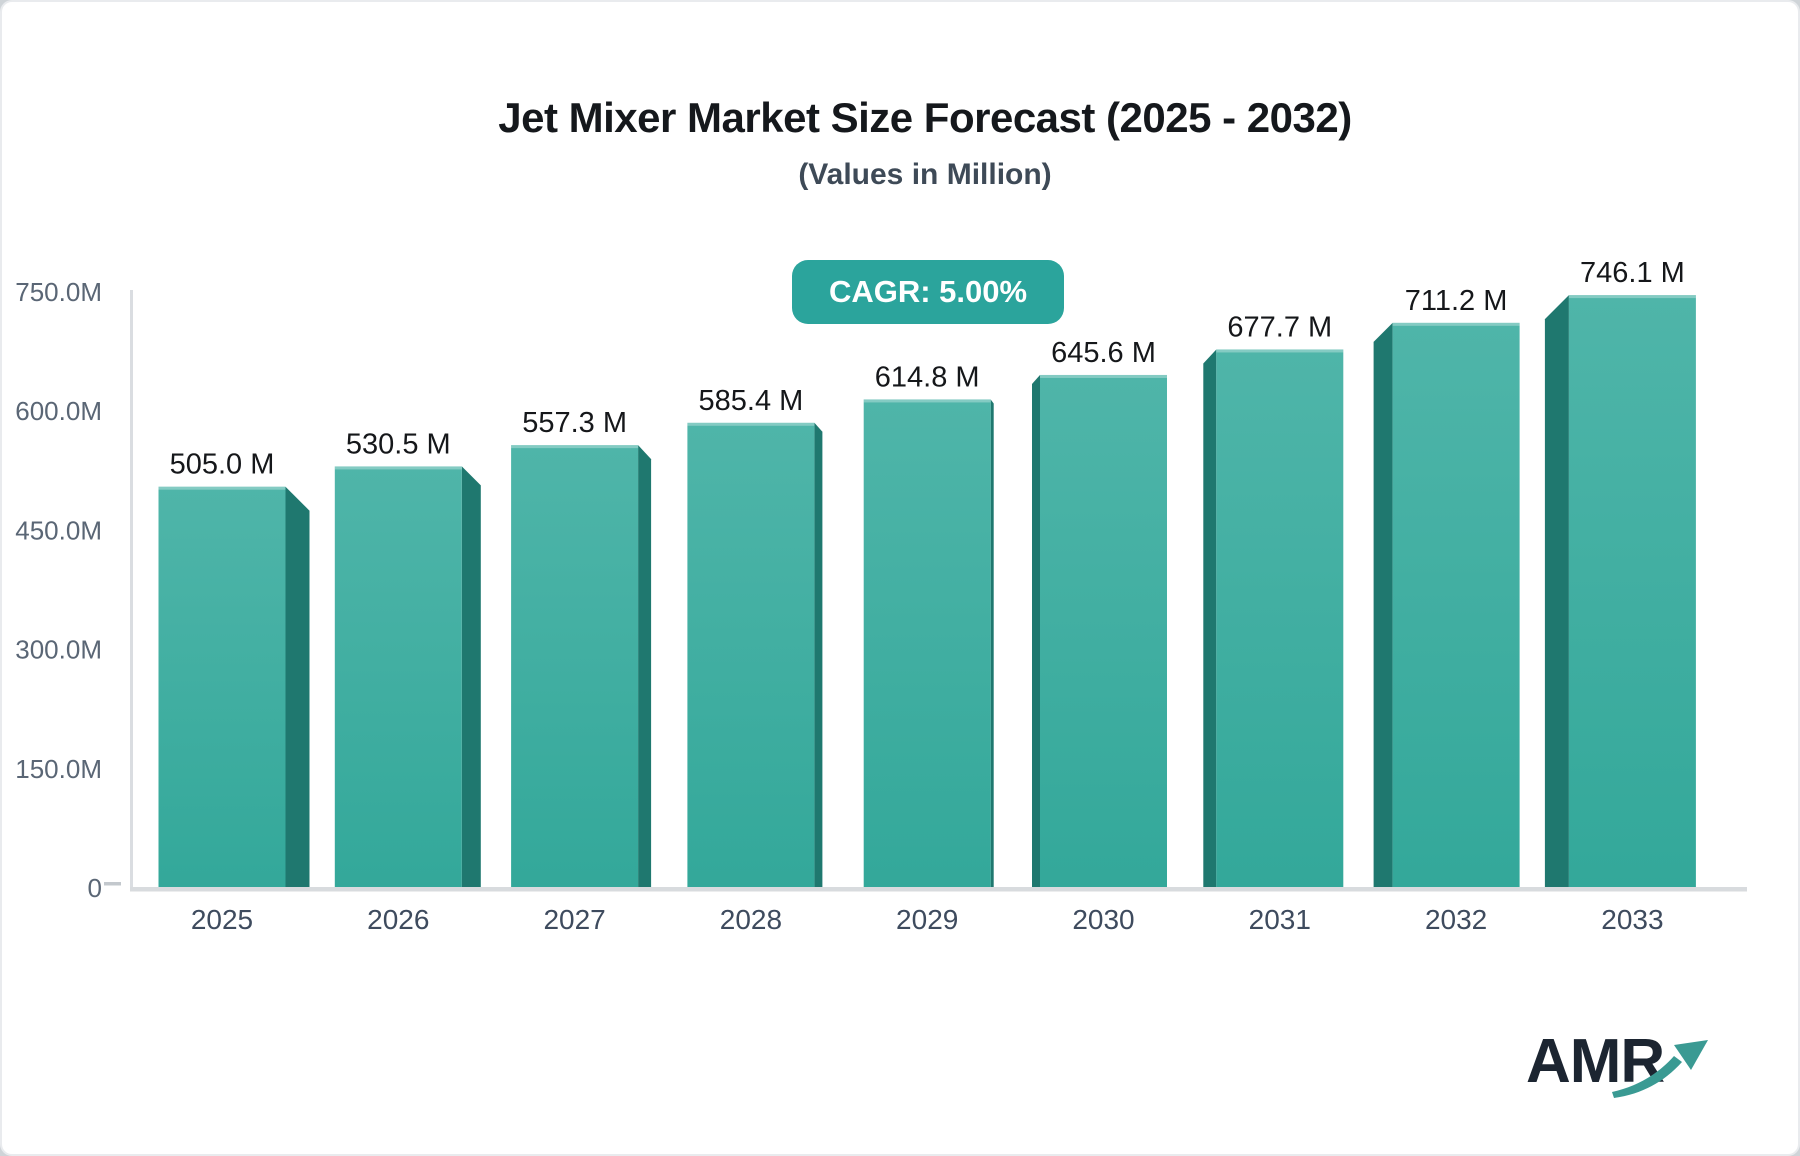 The height and width of the screenshot is (1156, 1800). I want to click on bar-2032: 711.2 M 2032, so click(1446, 610).